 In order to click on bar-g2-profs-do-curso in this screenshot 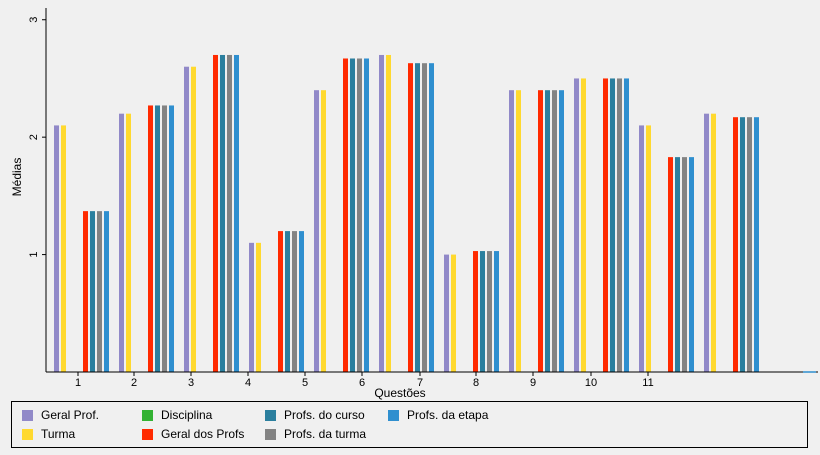, I will do `click(92, 291)`.